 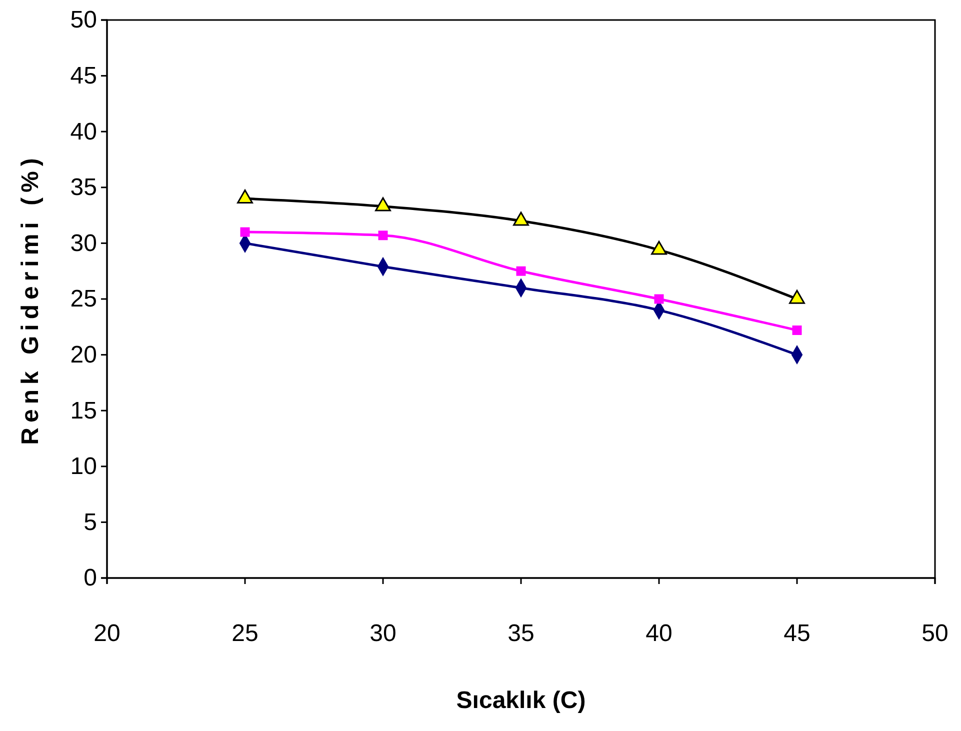 What do you see at coordinates (659, 634) in the screenshot?
I see `x-tick-label: 40` at bounding box center [659, 634].